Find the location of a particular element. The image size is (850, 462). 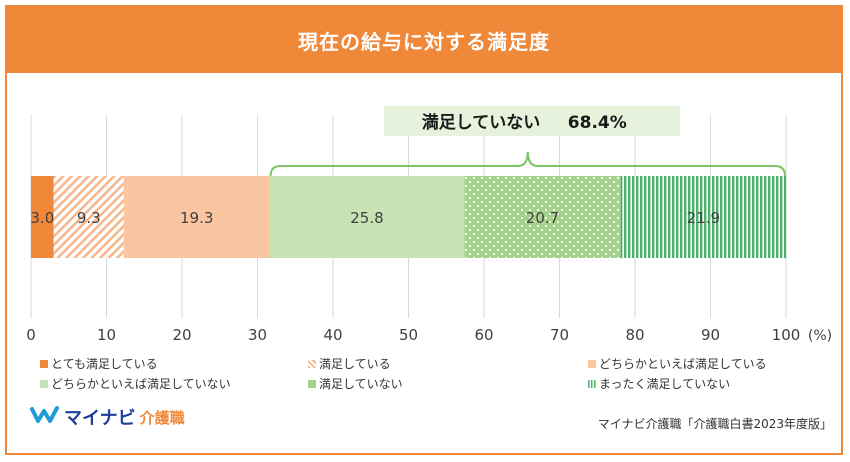

bar-value-label: 21.9 is located at coordinates (703, 218).